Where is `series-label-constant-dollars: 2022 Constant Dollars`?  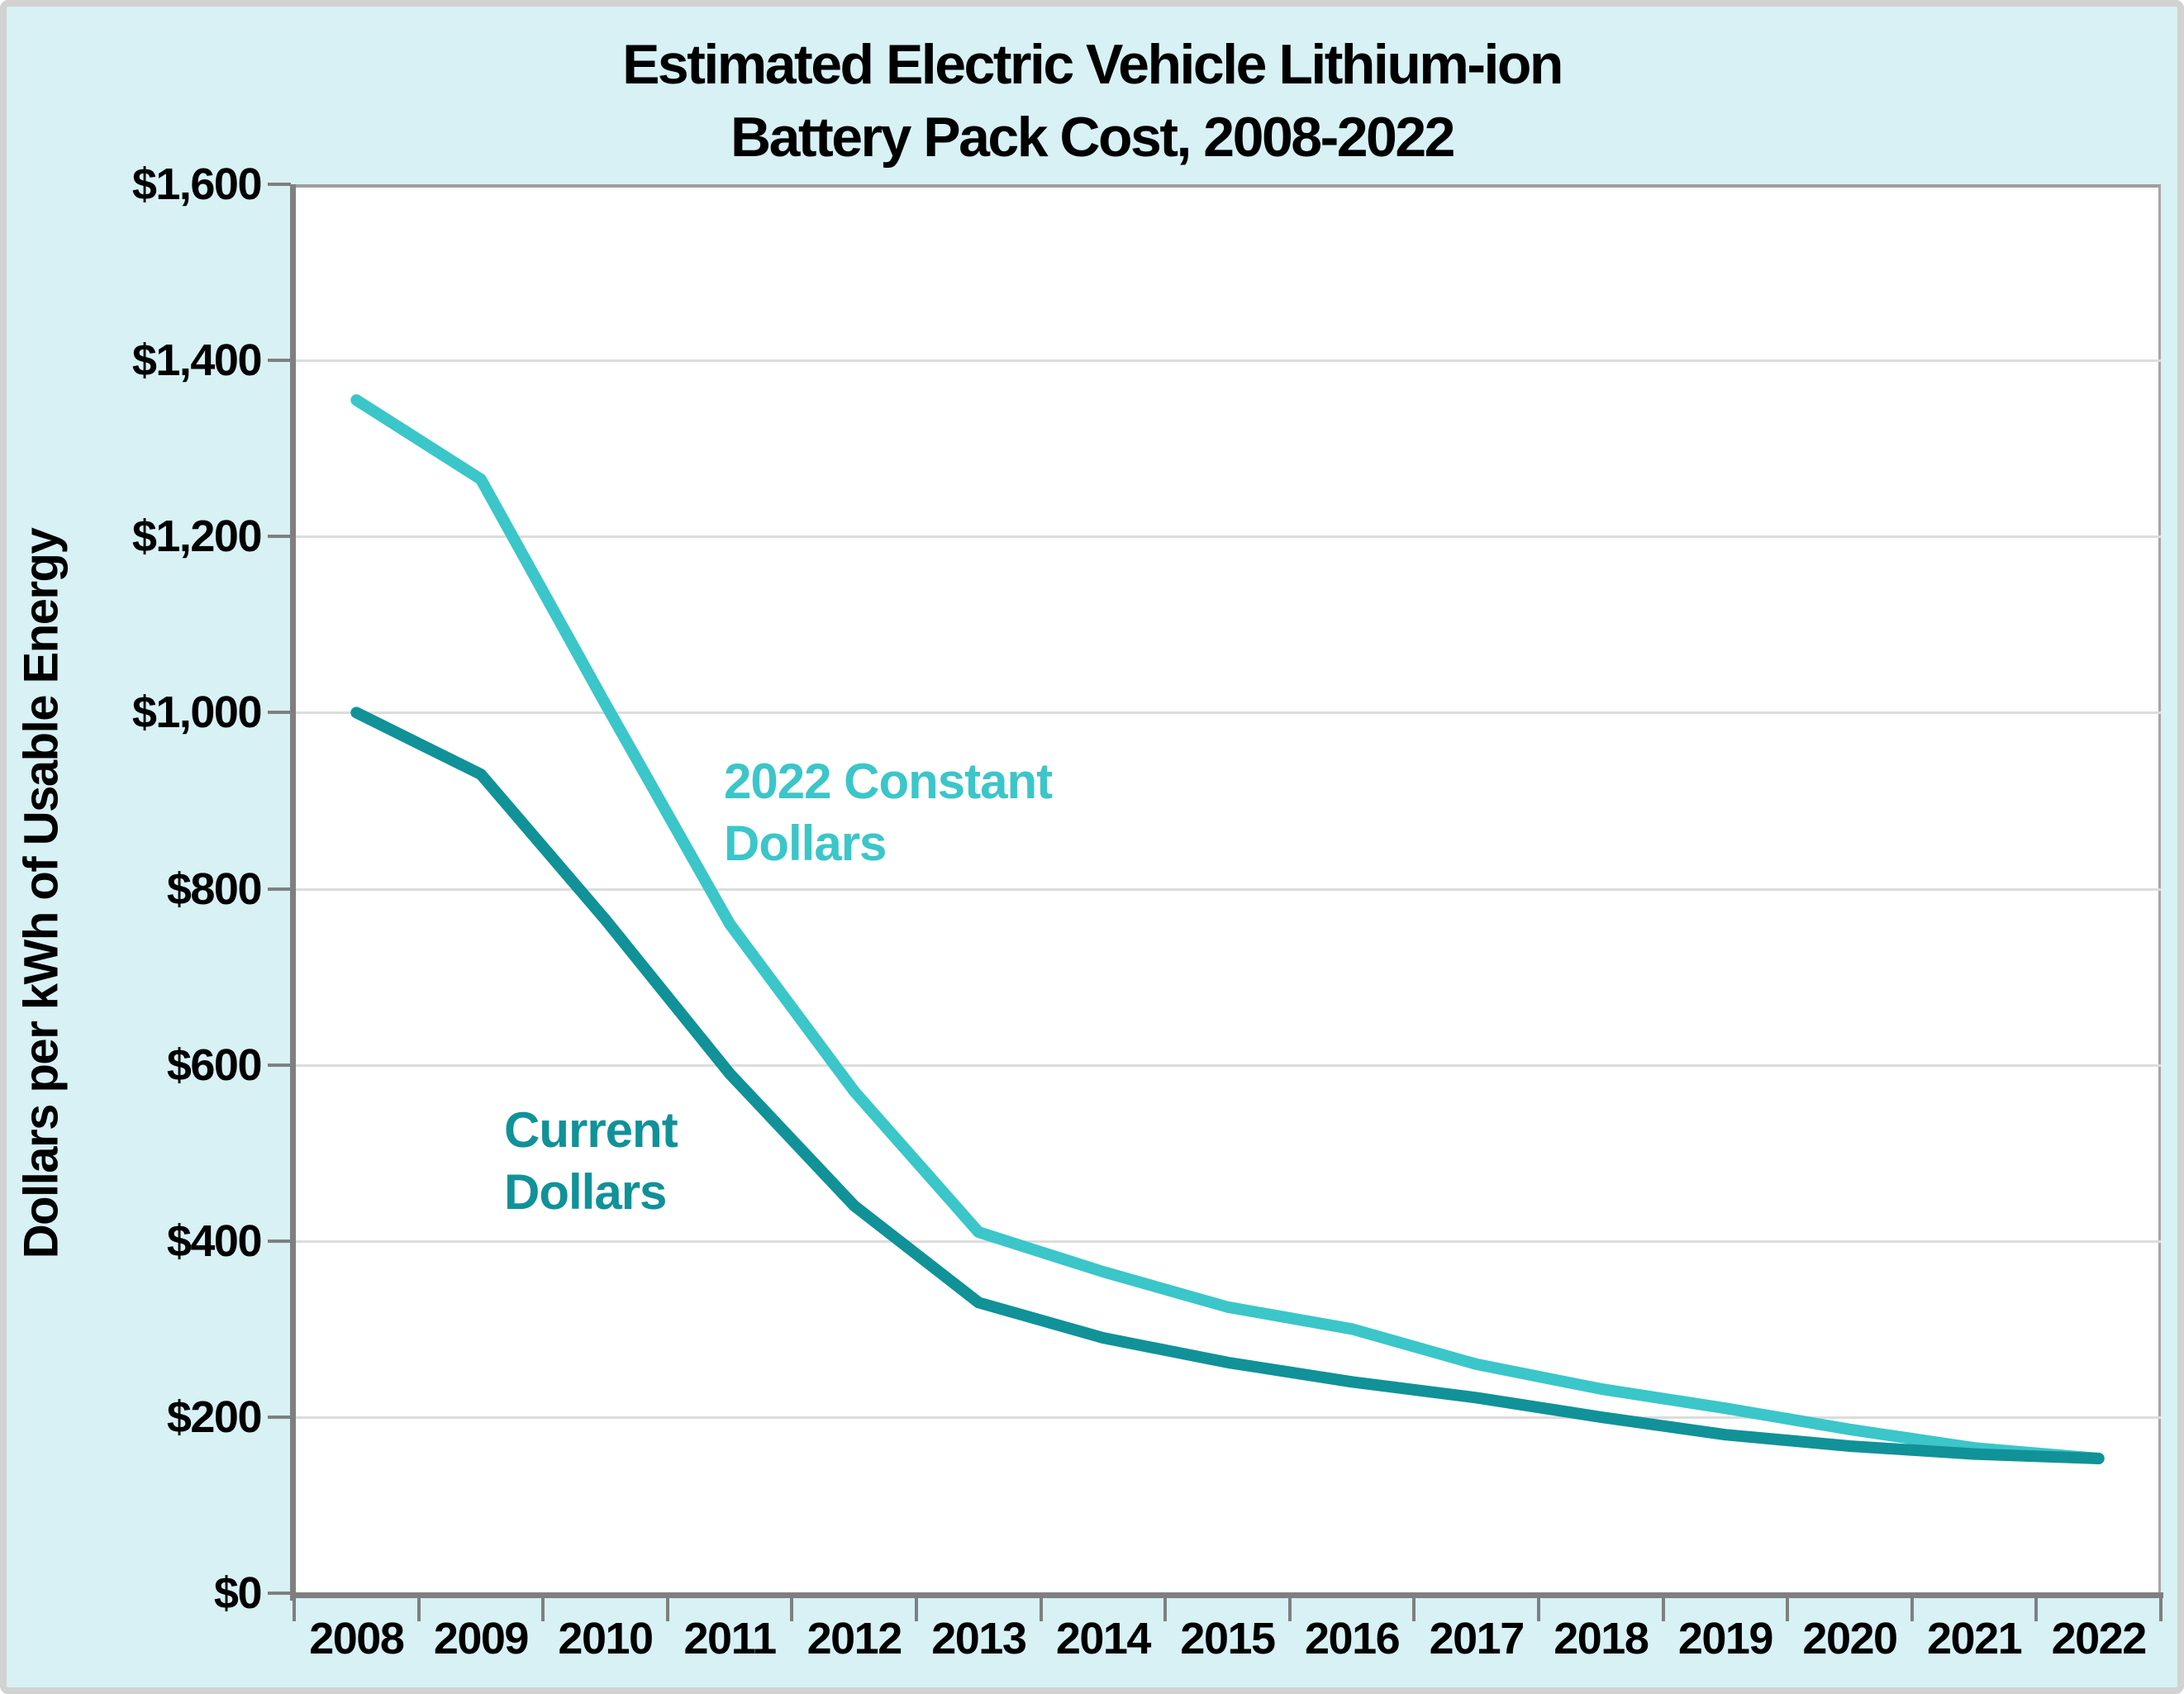
series-label-constant-dollars: 2022 Constant Dollars is located at coordinates (888, 812).